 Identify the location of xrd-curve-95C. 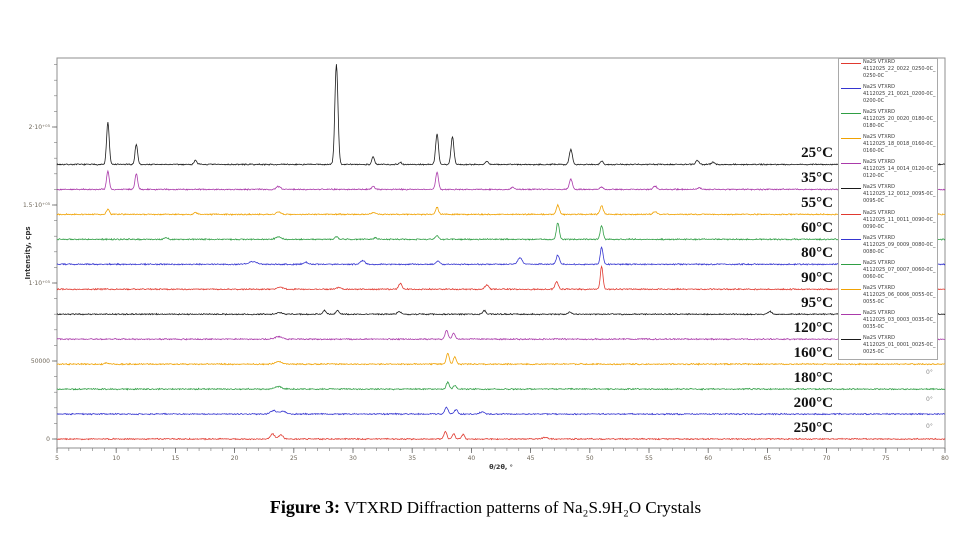
(501, 312).